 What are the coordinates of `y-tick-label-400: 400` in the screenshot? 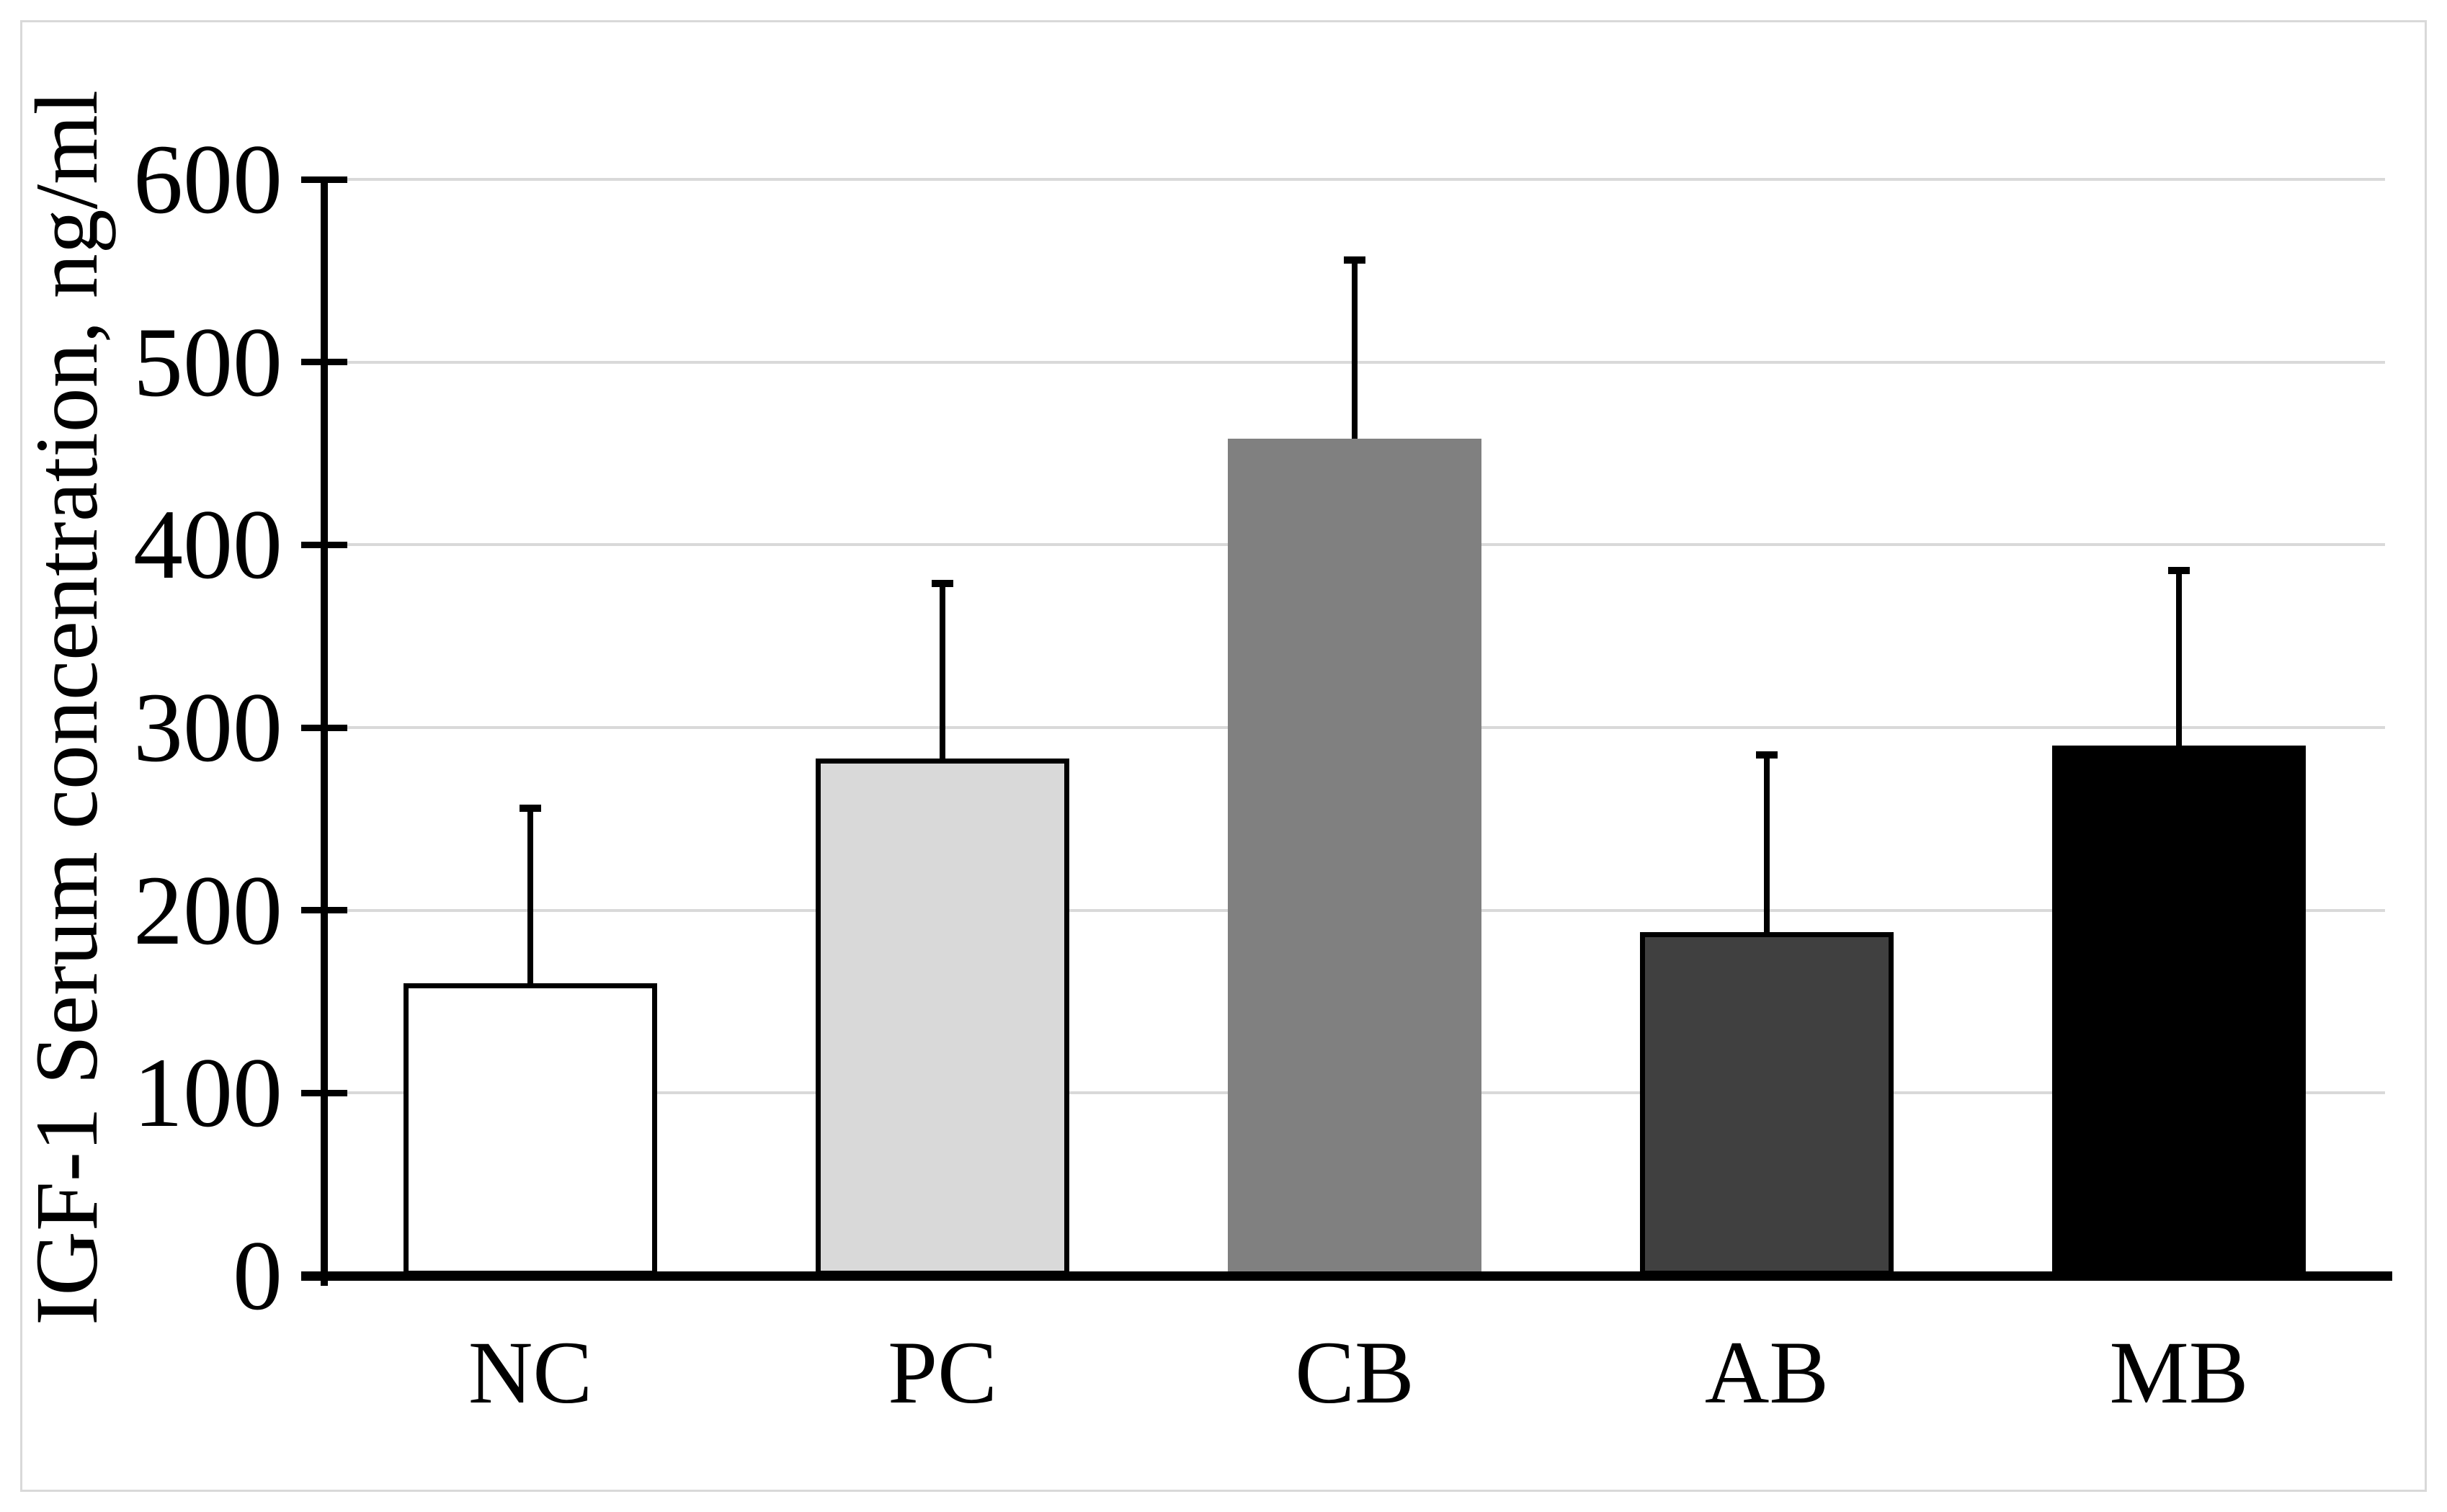 It's located at (207, 544).